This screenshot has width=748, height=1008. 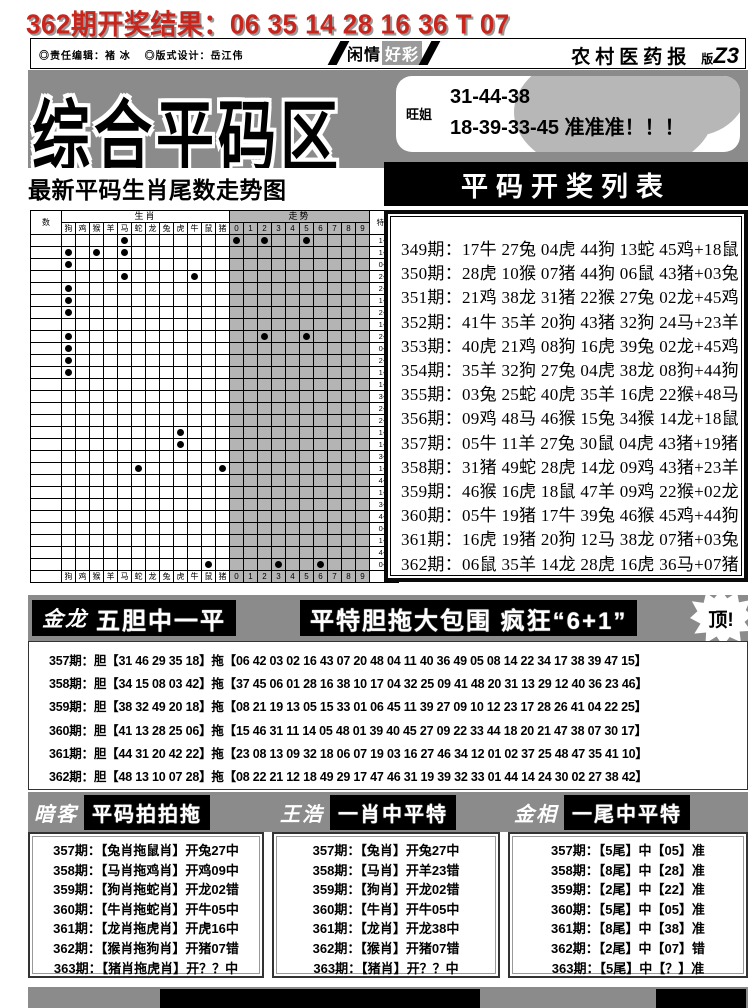 What do you see at coordinates (96, 576) in the screenshot?
I see `zodiac-footer-cell: 猴` at bounding box center [96, 576].